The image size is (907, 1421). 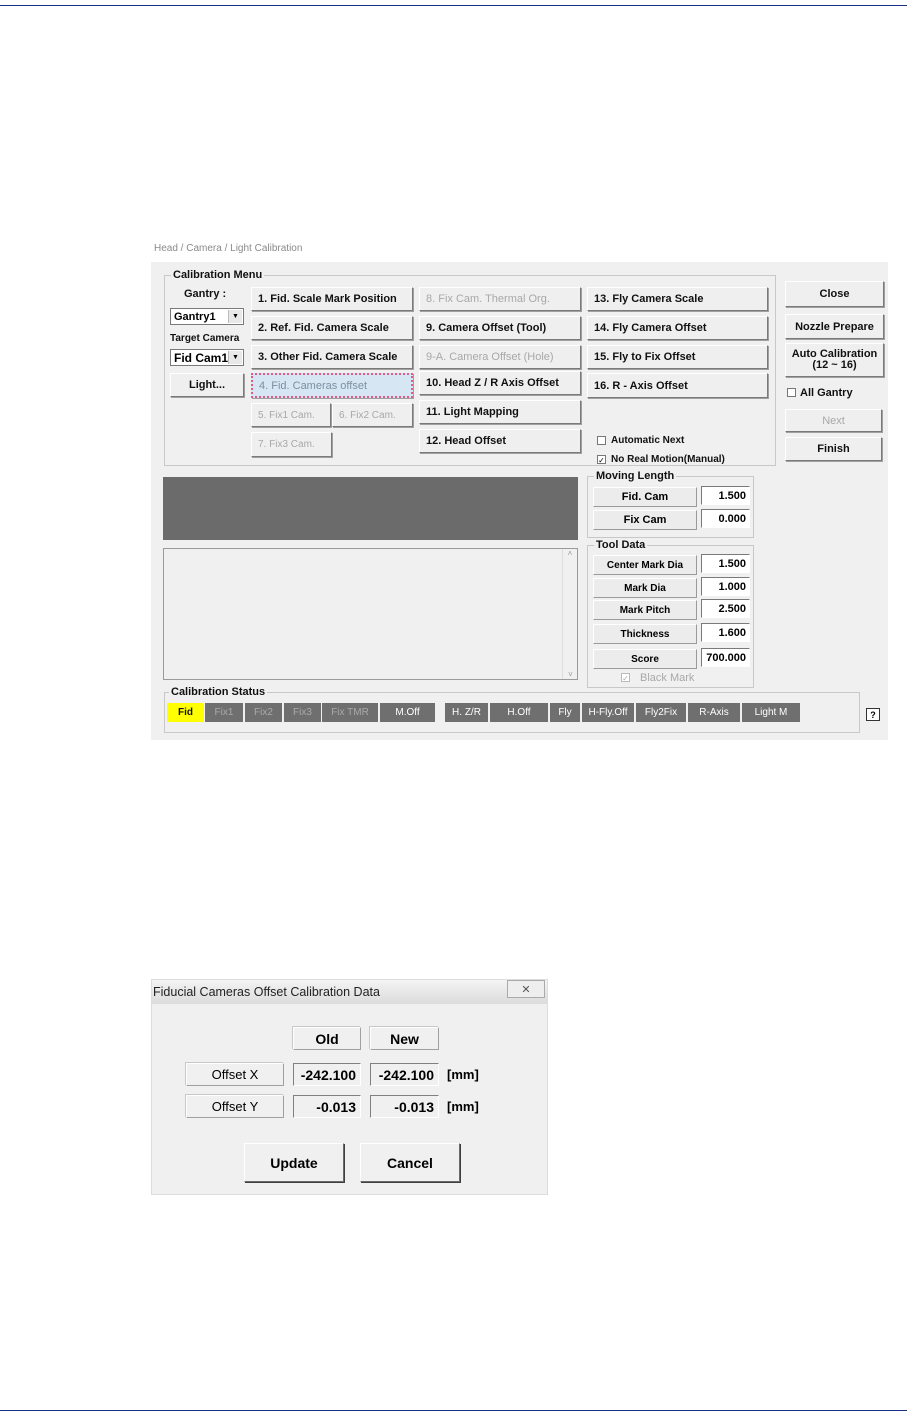 I want to click on all-gantry-checkbox, so click(x=791, y=392).